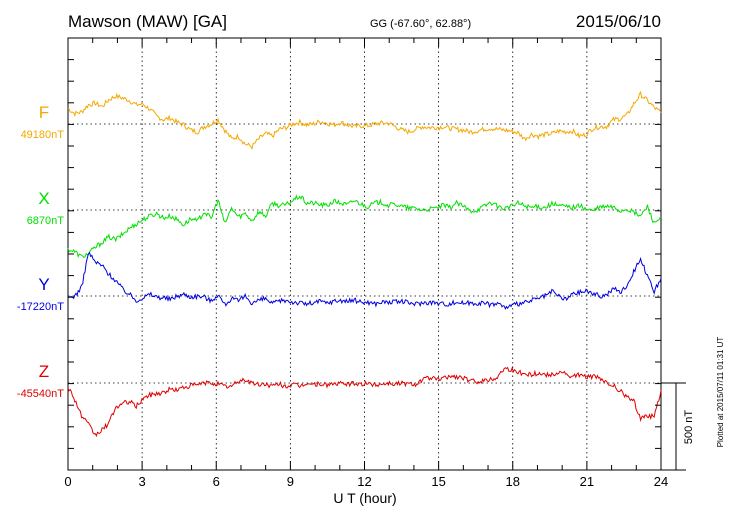 The width and height of the screenshot is (730, 520). I want to click on series-baseline-f: 49180nT, so click(43, 135).